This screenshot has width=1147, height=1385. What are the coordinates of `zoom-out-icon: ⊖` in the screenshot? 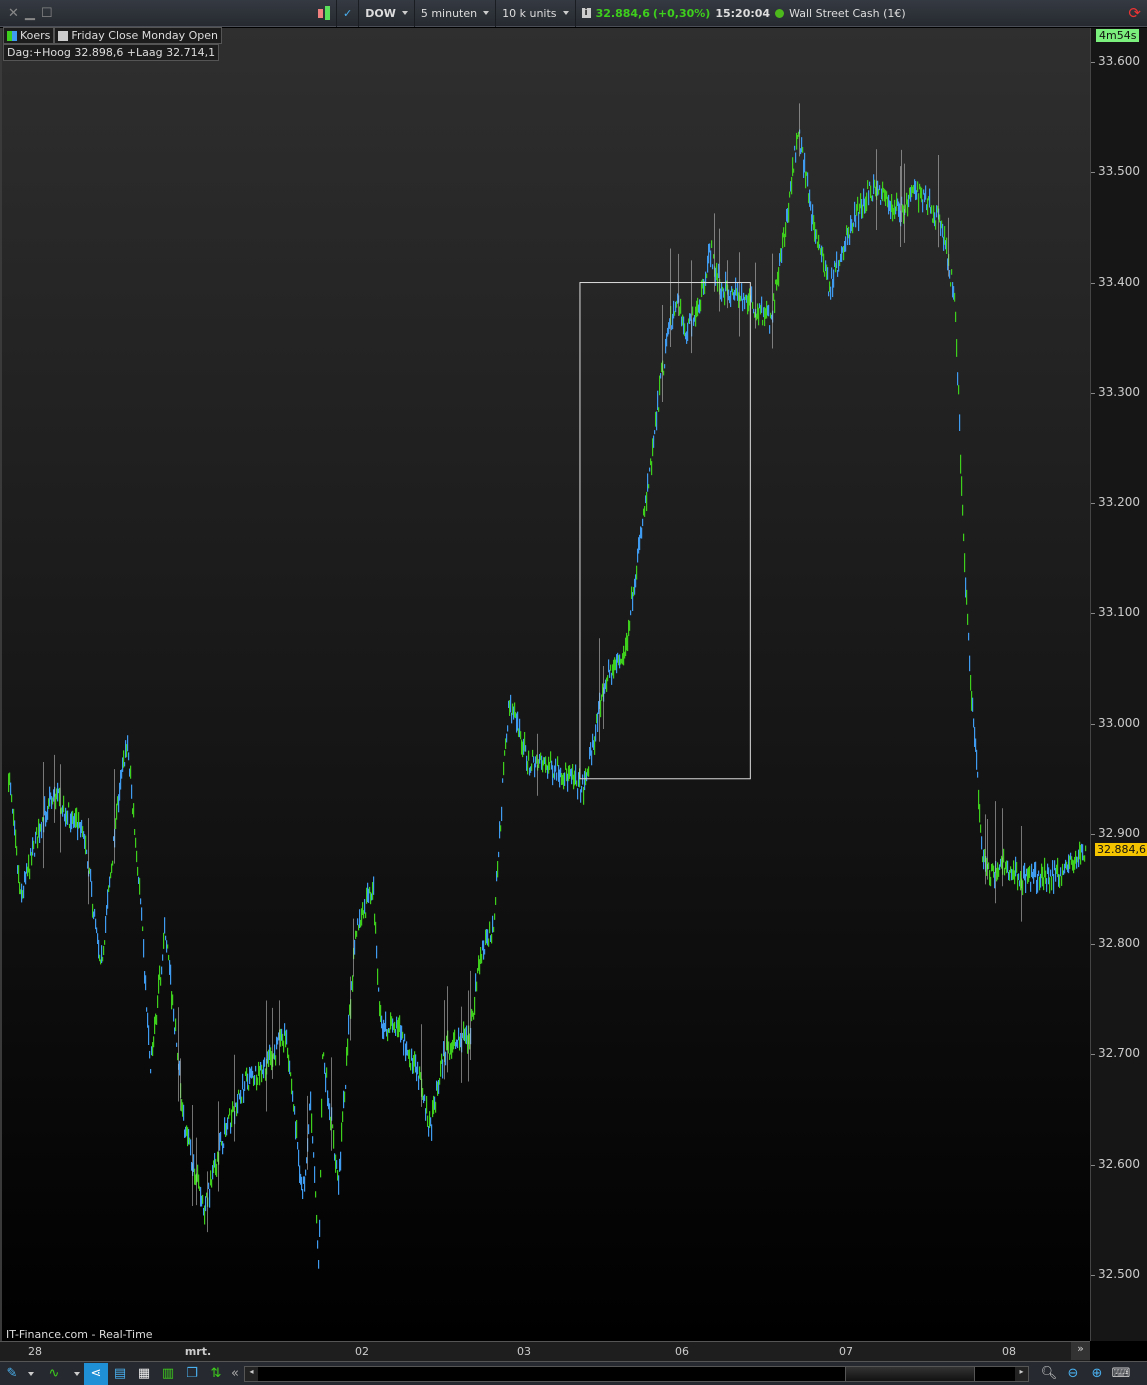 It's located at (1073, 1373).